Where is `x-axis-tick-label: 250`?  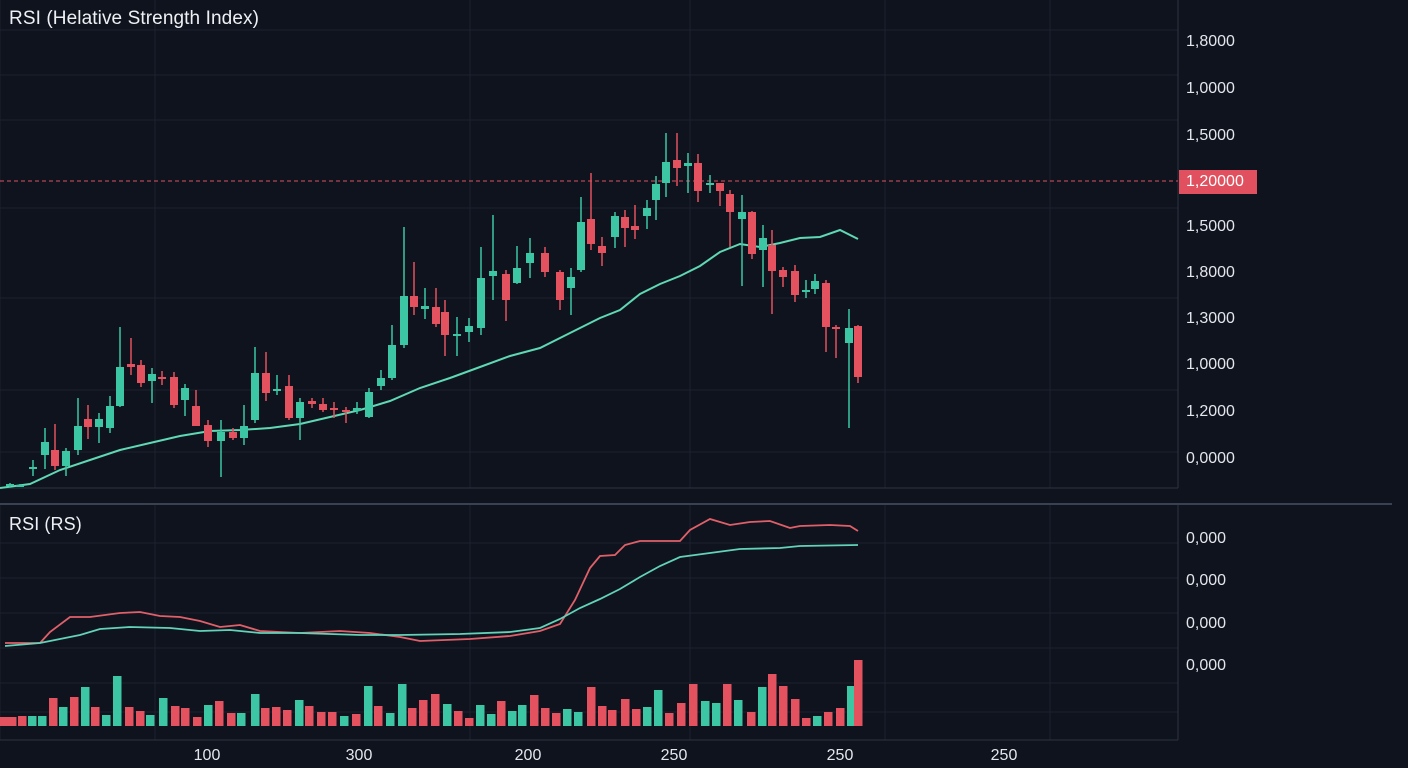 x-axis-tick-label: 250 is located at coordinates (840, 755).